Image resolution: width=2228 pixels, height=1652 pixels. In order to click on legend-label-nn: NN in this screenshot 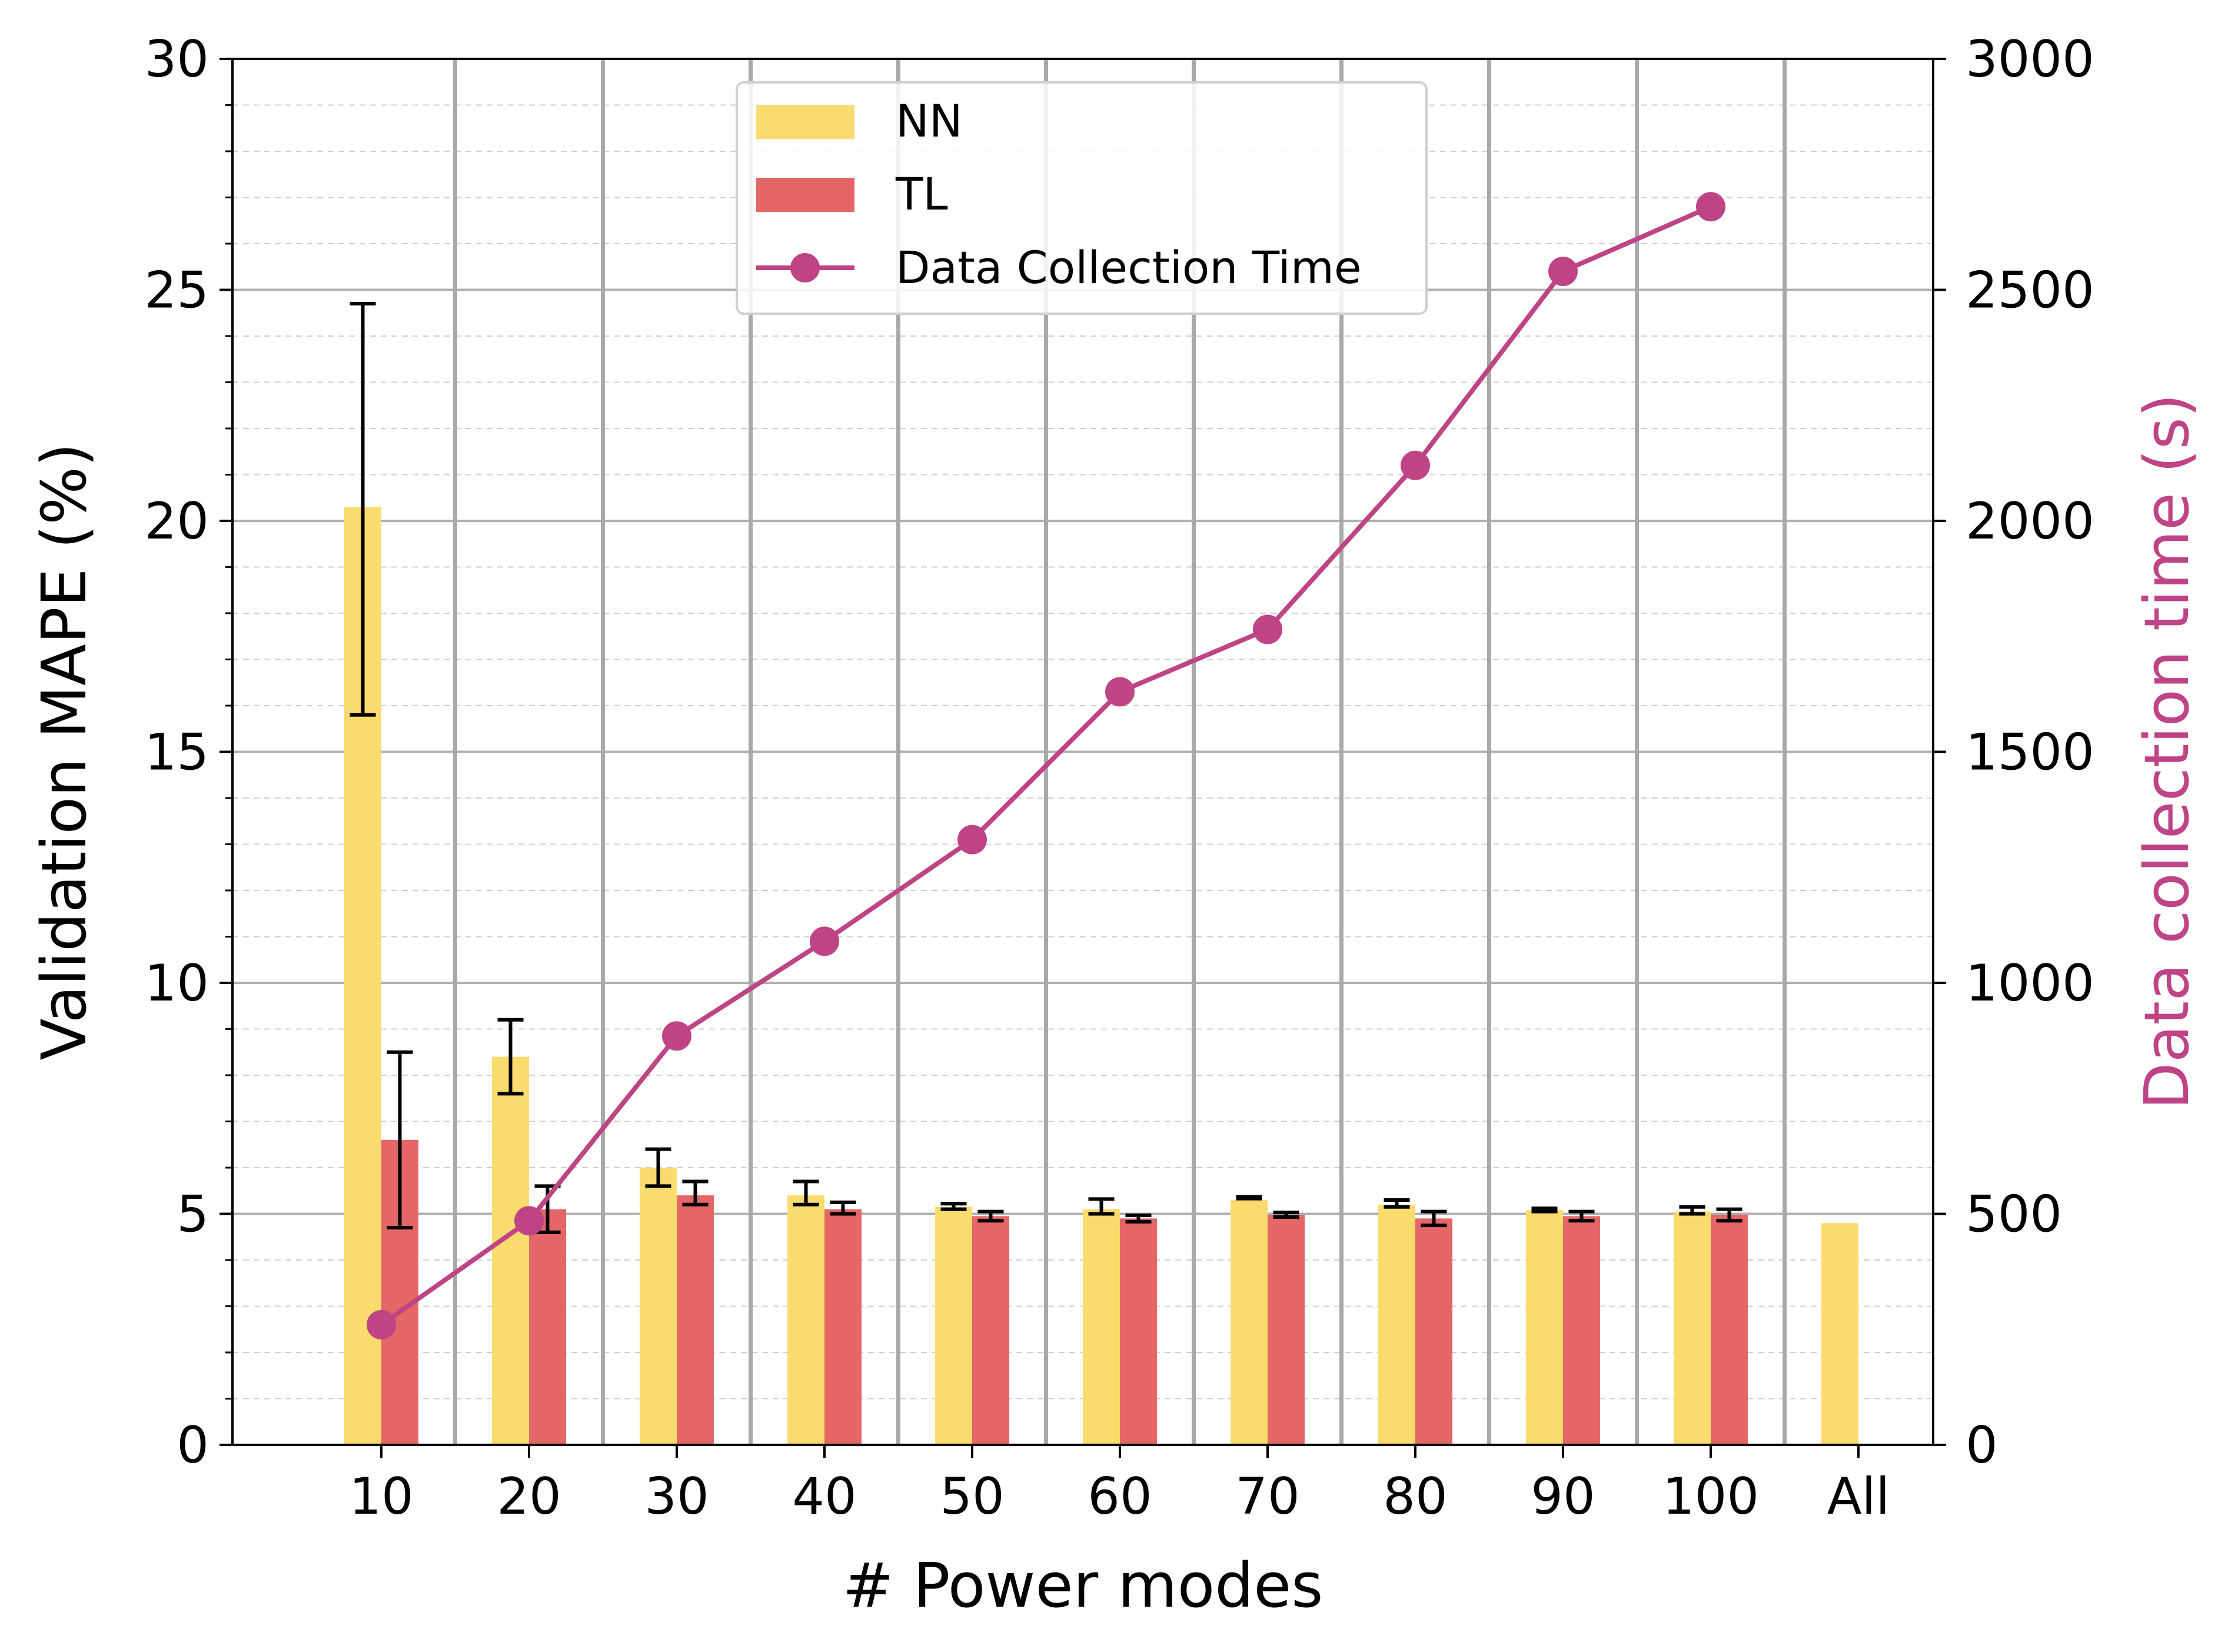, I will do `click(929, 121)`.